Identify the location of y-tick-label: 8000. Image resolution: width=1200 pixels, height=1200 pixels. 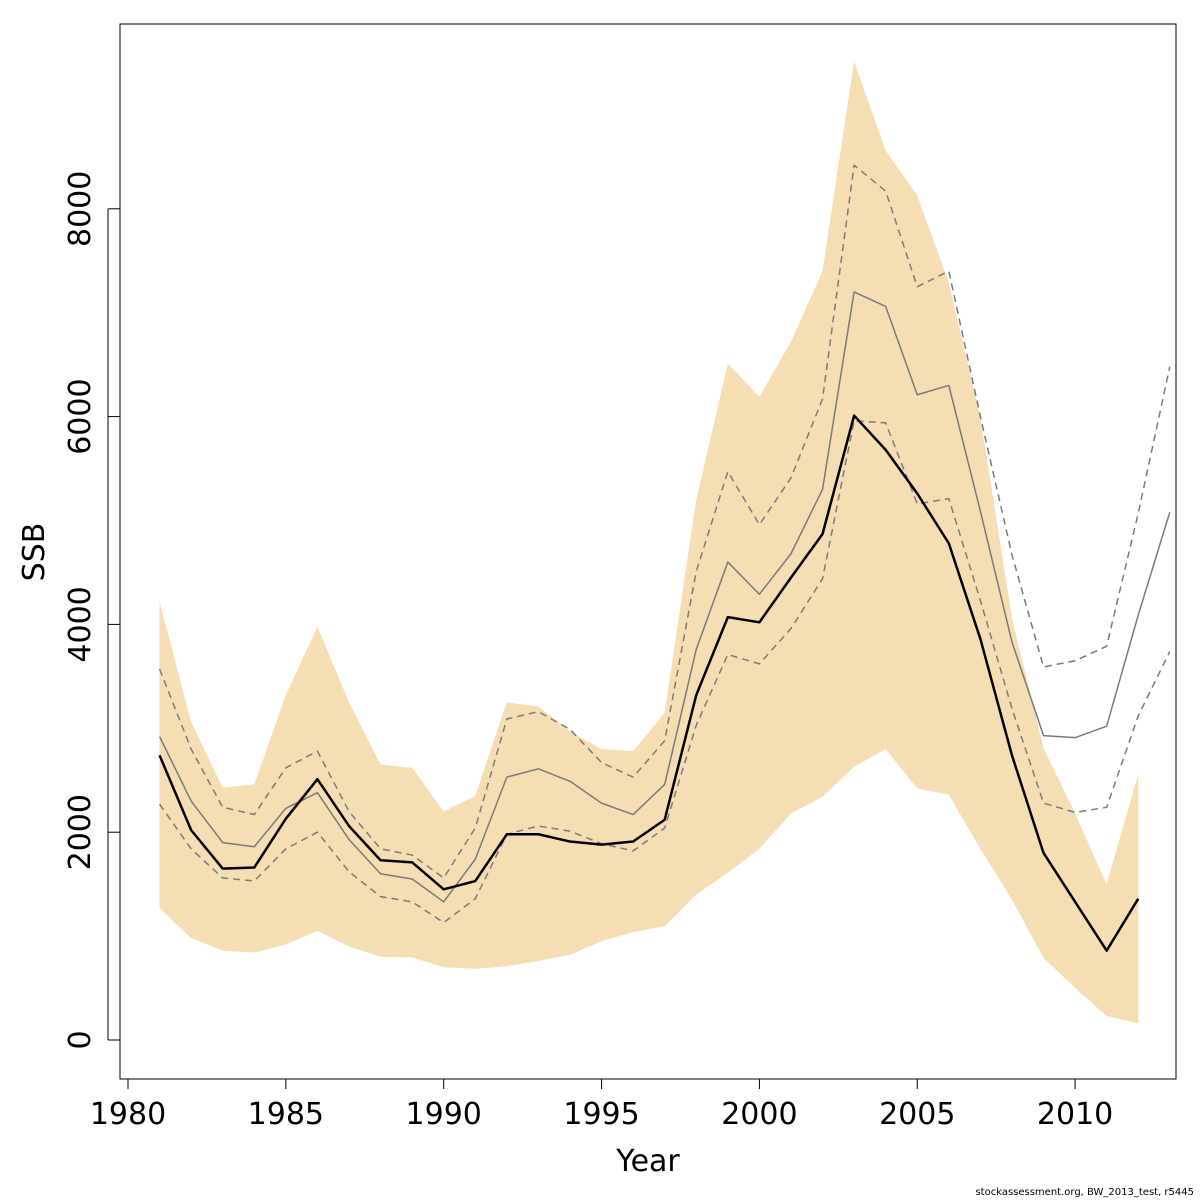
(80, 209).